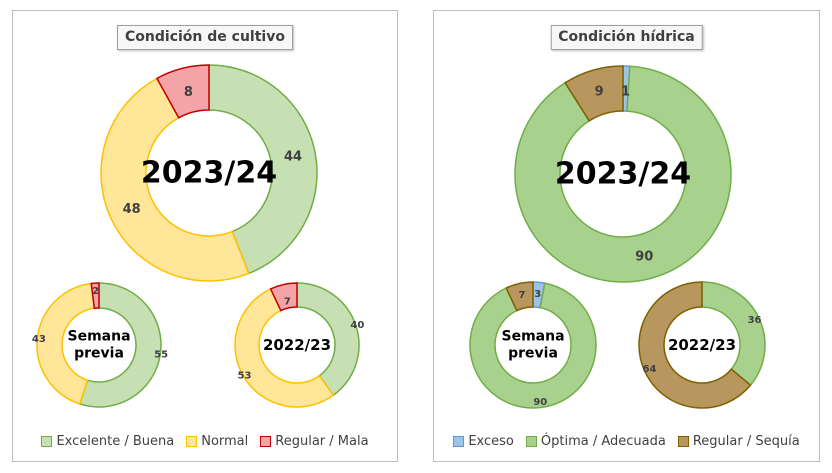 Image resolution: width=832 pixels, height=473 pixels. What do you see at coordinates (746, 441) in the screenshot?
I see `legend-label: Regular / Sequía` at bounding box center [746, 441].